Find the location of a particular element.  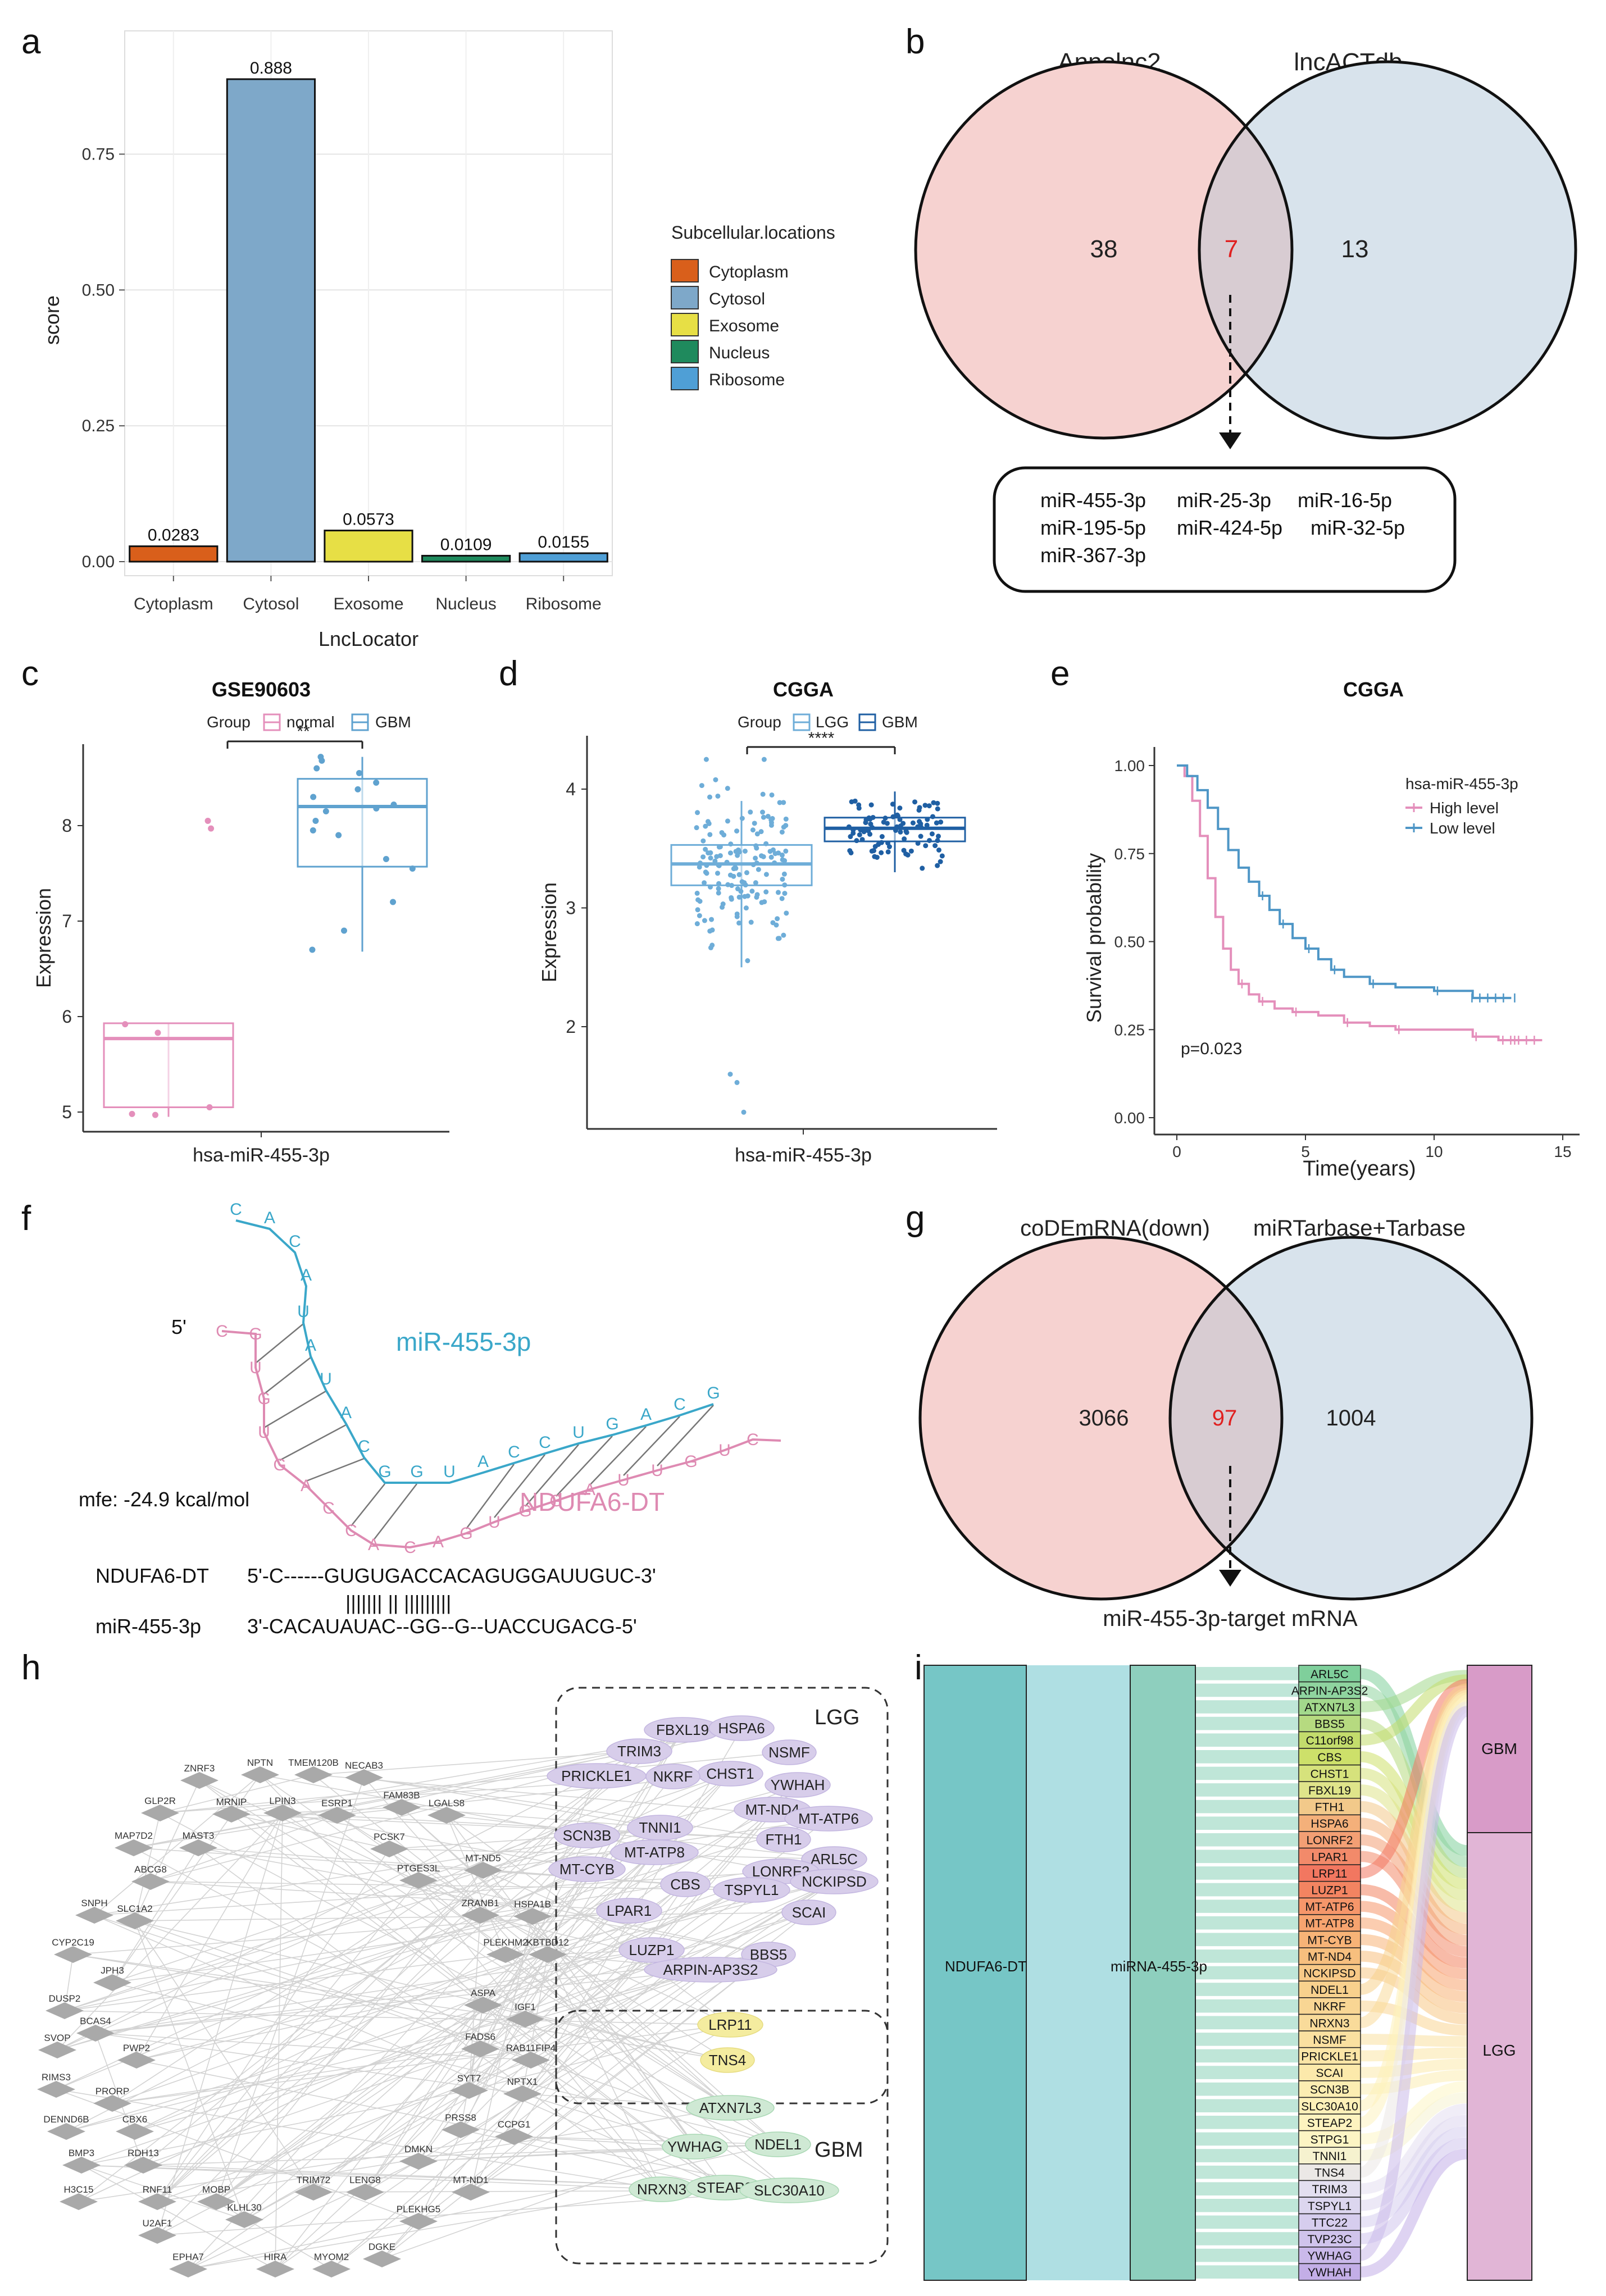

lnc-base: U is located at coordinates (725, 1450).